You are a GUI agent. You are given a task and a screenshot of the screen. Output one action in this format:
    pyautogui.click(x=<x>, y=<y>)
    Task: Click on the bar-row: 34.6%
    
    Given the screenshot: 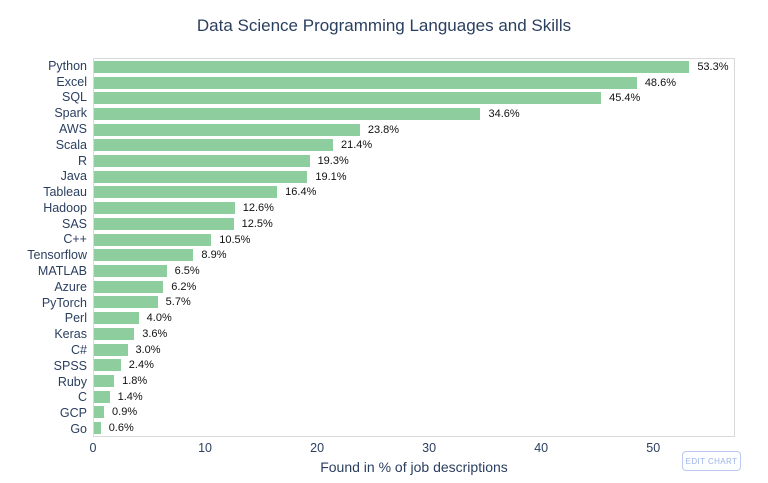 What is the action you would take?
    pyautogui.click(x=414, y=114)
    